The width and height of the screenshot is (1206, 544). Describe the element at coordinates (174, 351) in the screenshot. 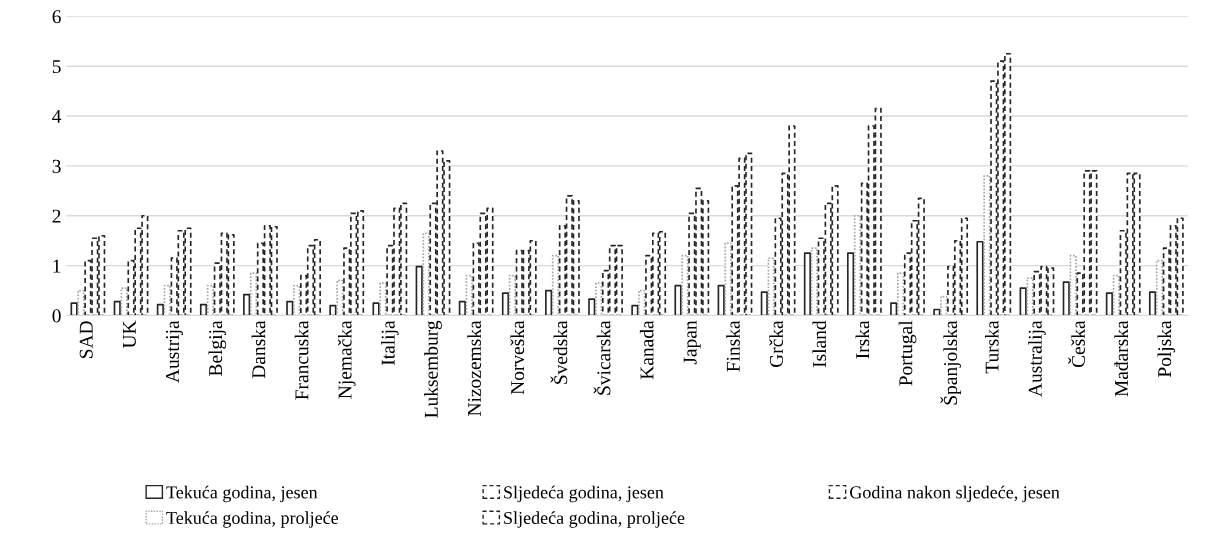

I see `x-tick-label: Austrija` at that location.